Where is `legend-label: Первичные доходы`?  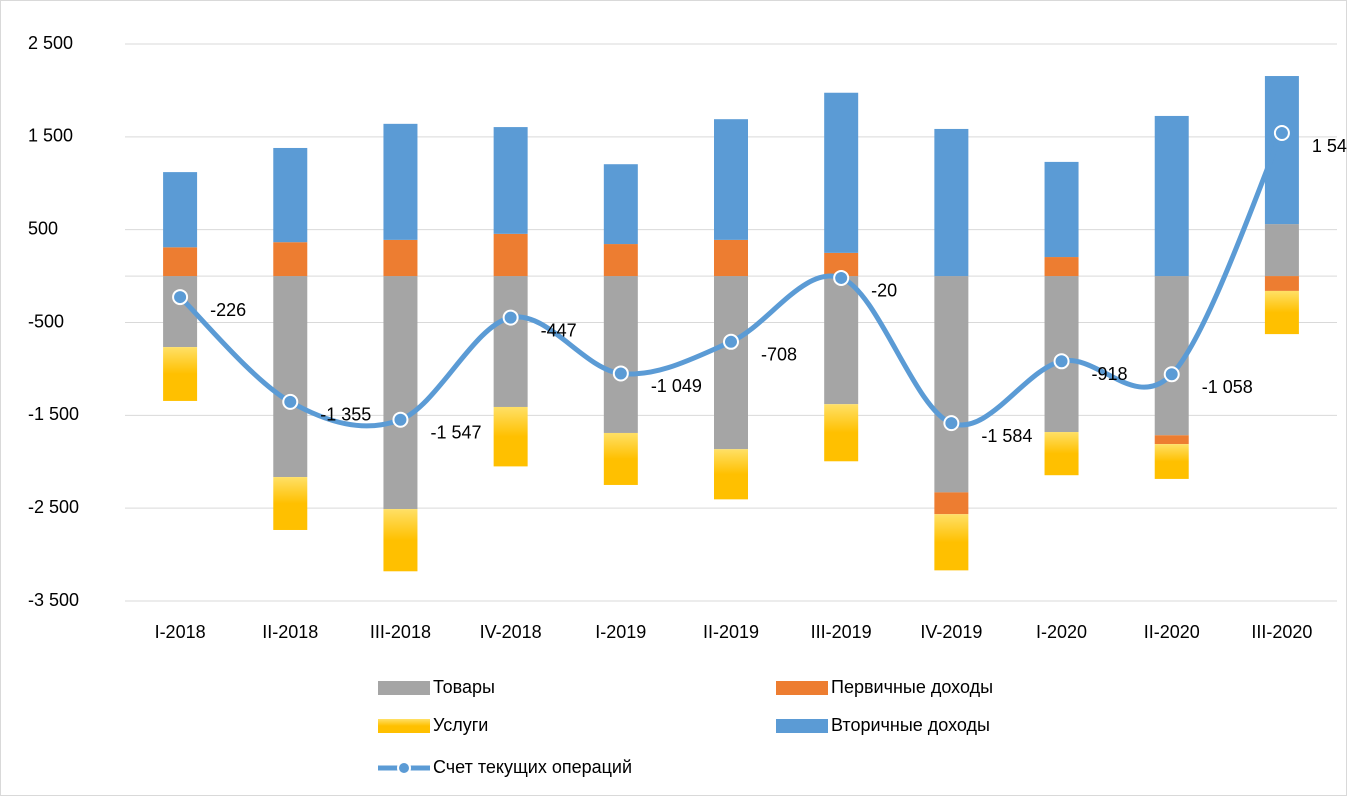 legend-label: Первичные доходы is located at coordinates (912, 687).